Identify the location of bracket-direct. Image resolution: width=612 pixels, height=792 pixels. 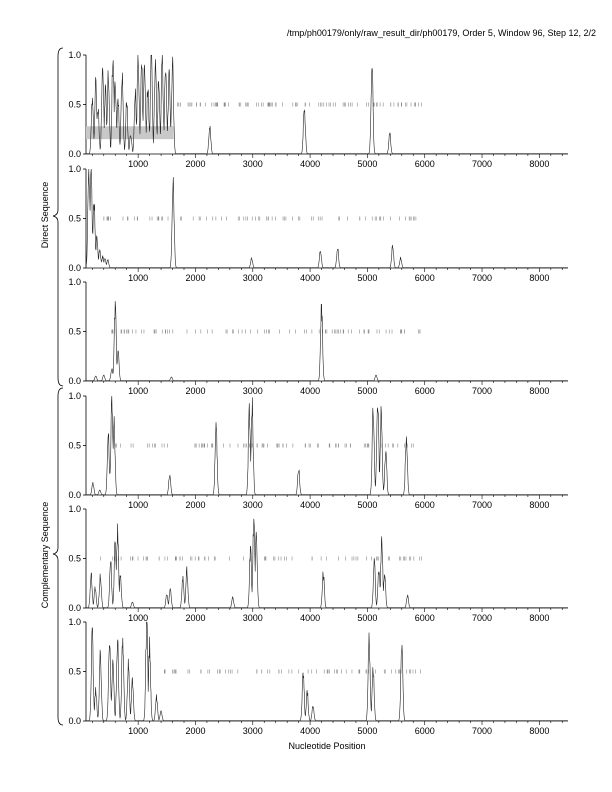
(58, 217).